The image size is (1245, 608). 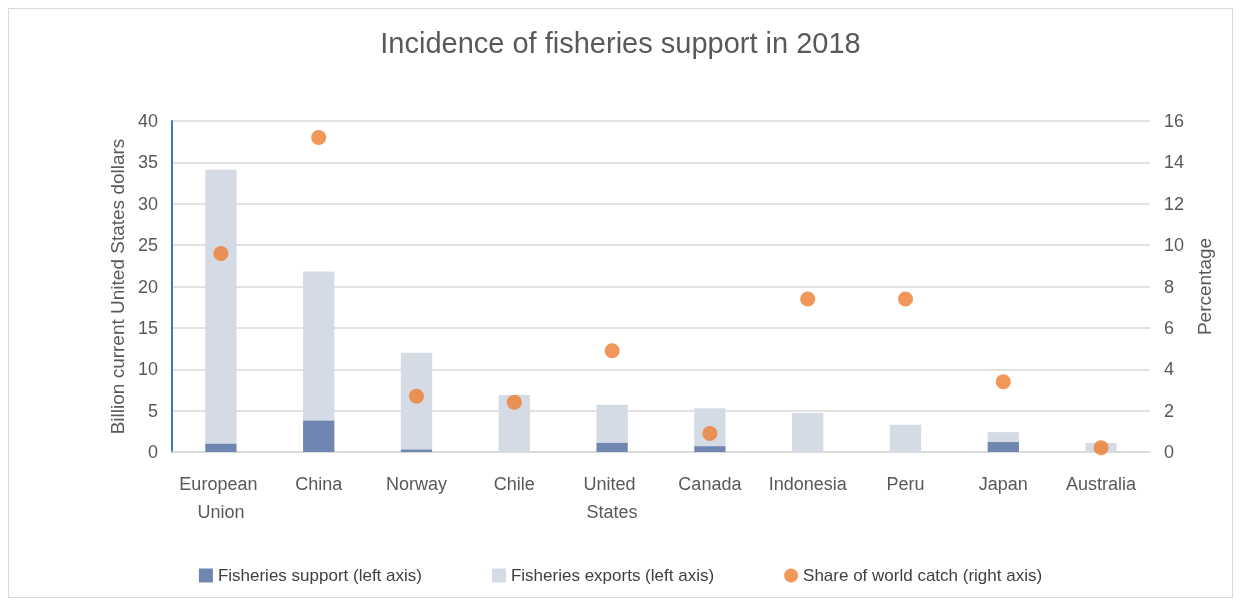 I want to click on x-tick-label: Japan, so click(x=1003, y=484).